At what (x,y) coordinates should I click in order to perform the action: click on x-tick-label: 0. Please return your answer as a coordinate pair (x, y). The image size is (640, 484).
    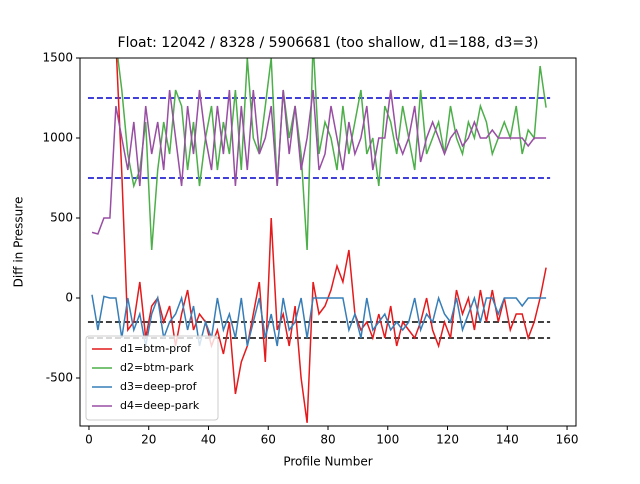
    Looking at the image, I should click on (89, 440).